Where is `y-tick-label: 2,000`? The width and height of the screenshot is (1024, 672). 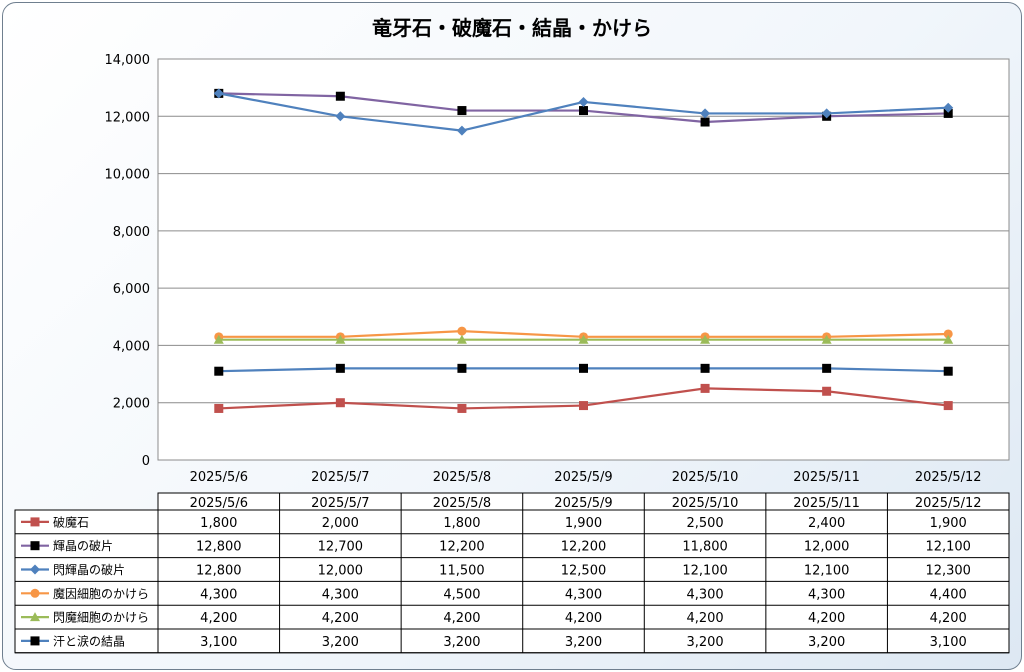 y-tick-label: 2,000 is located at coordinates (131, 404).